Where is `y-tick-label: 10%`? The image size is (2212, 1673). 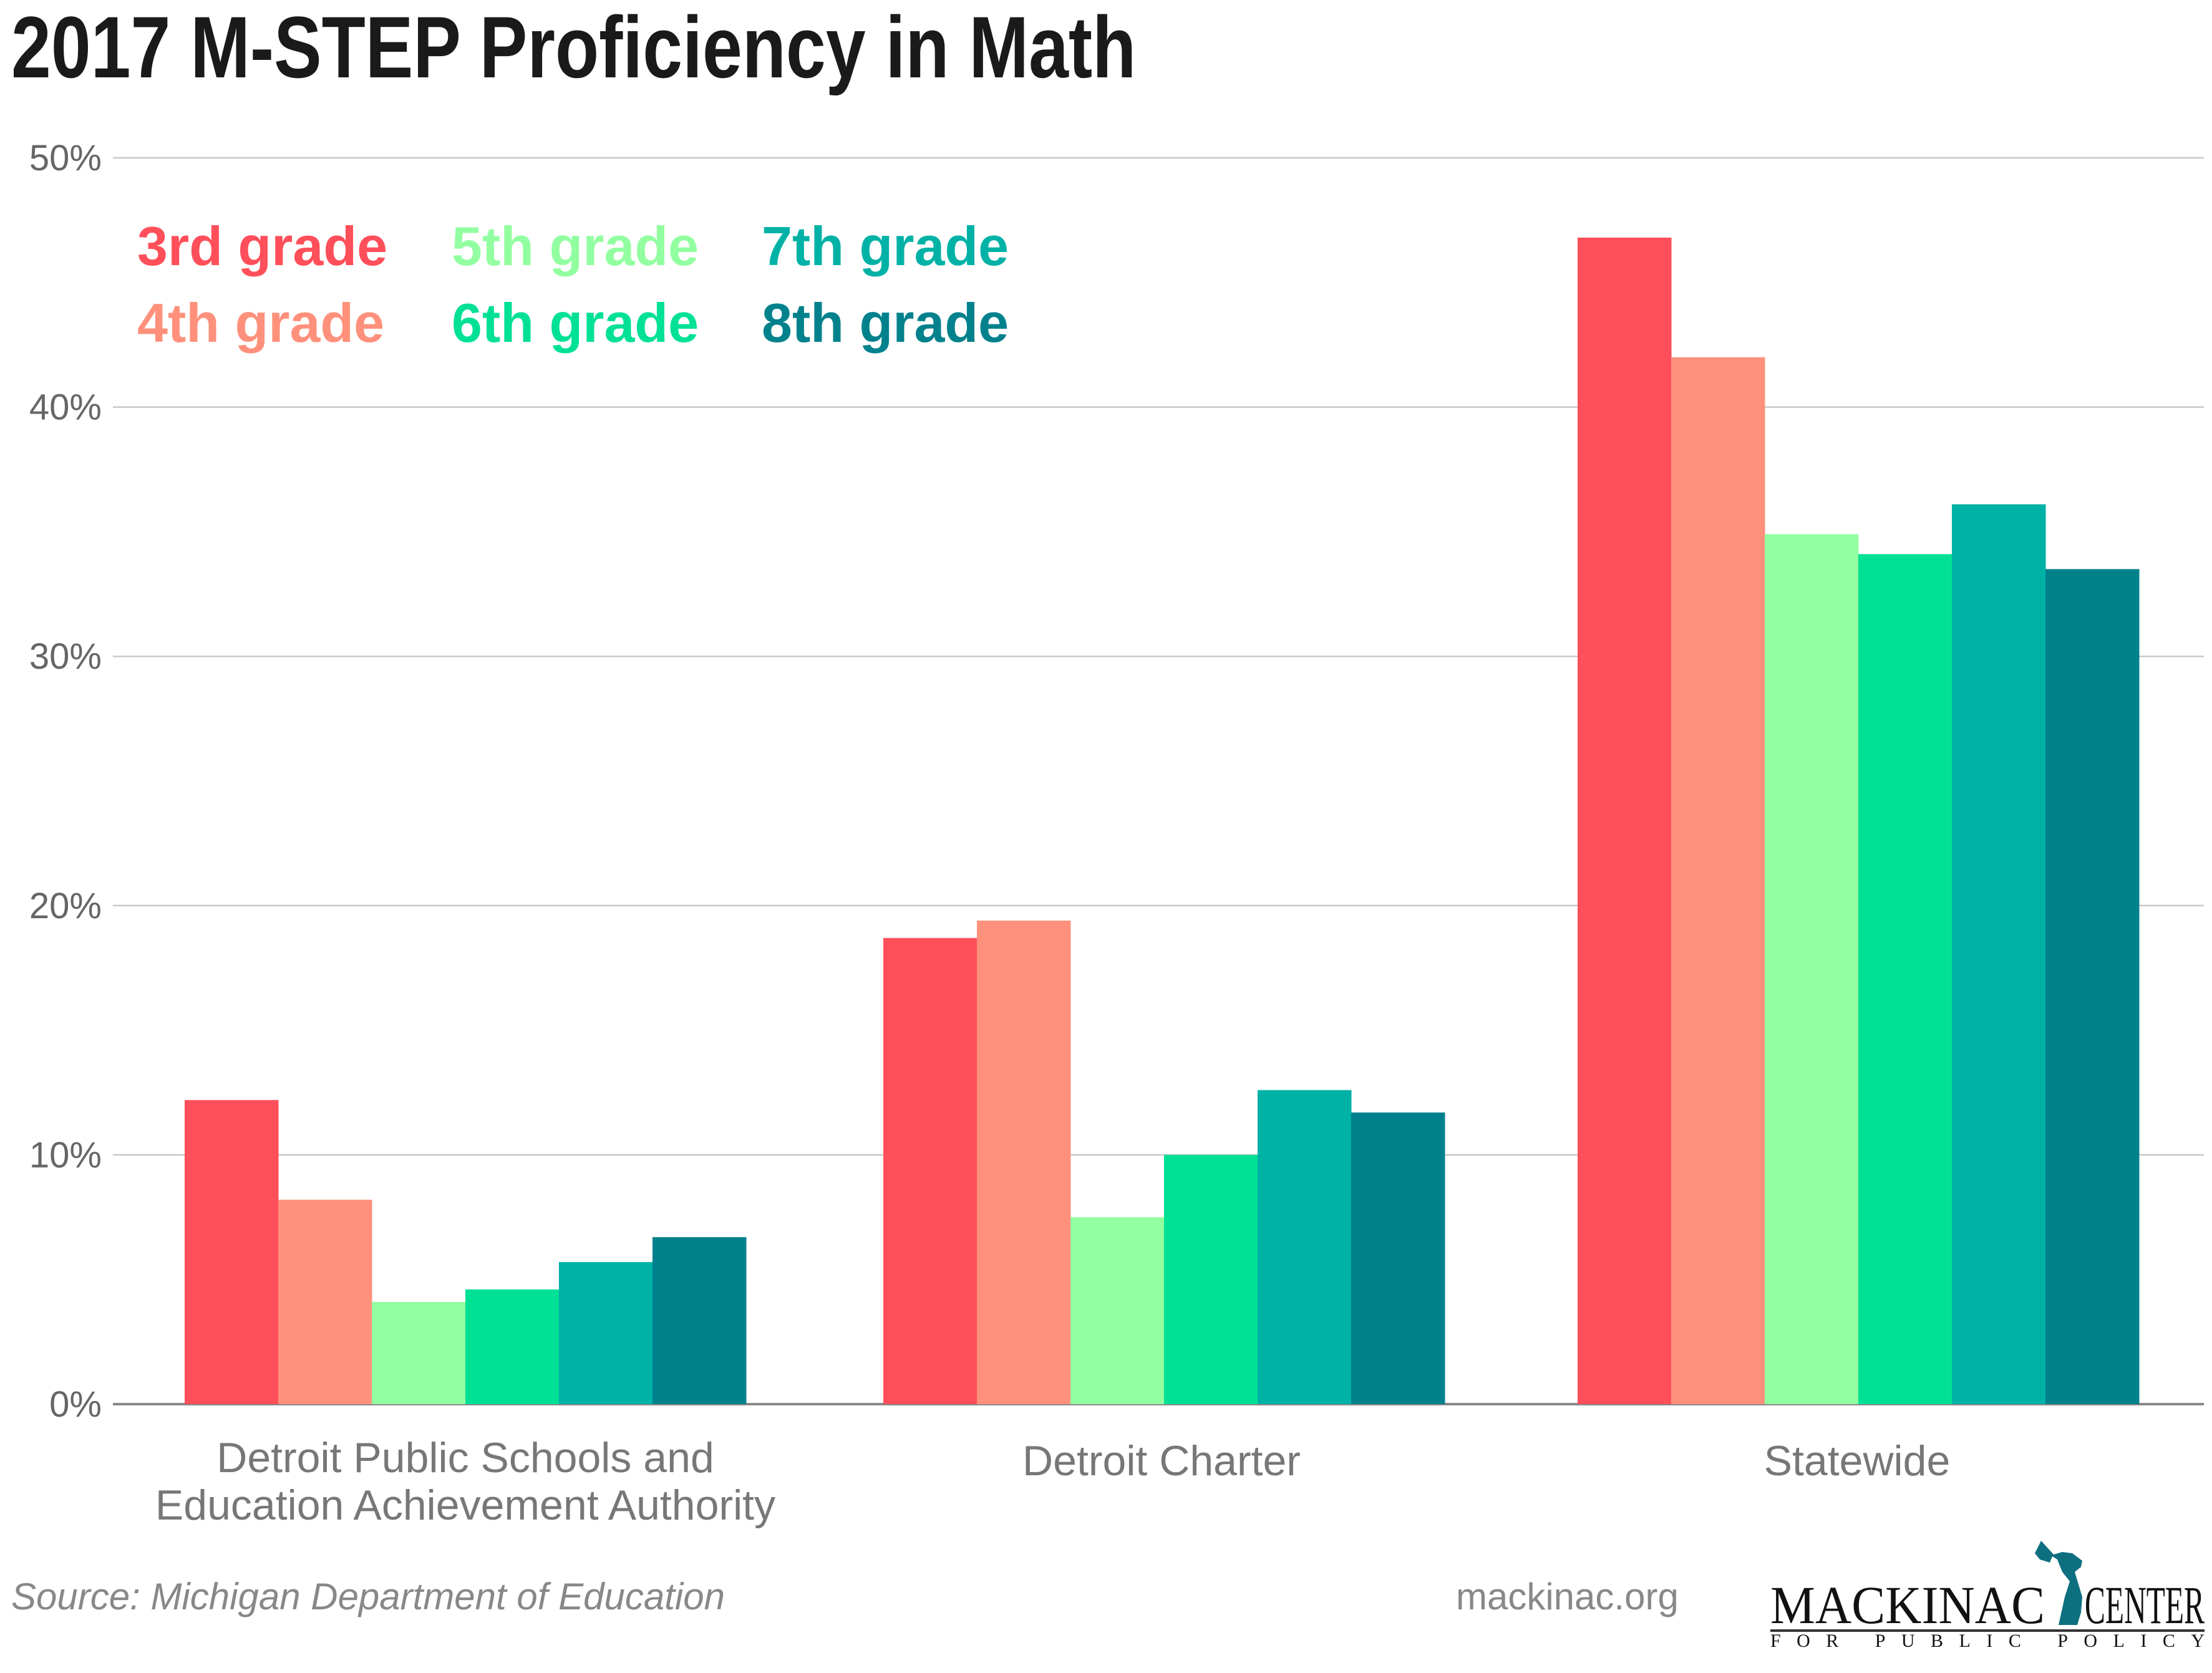
y-tick-label: 10% is located at coordinates (65, 1155).